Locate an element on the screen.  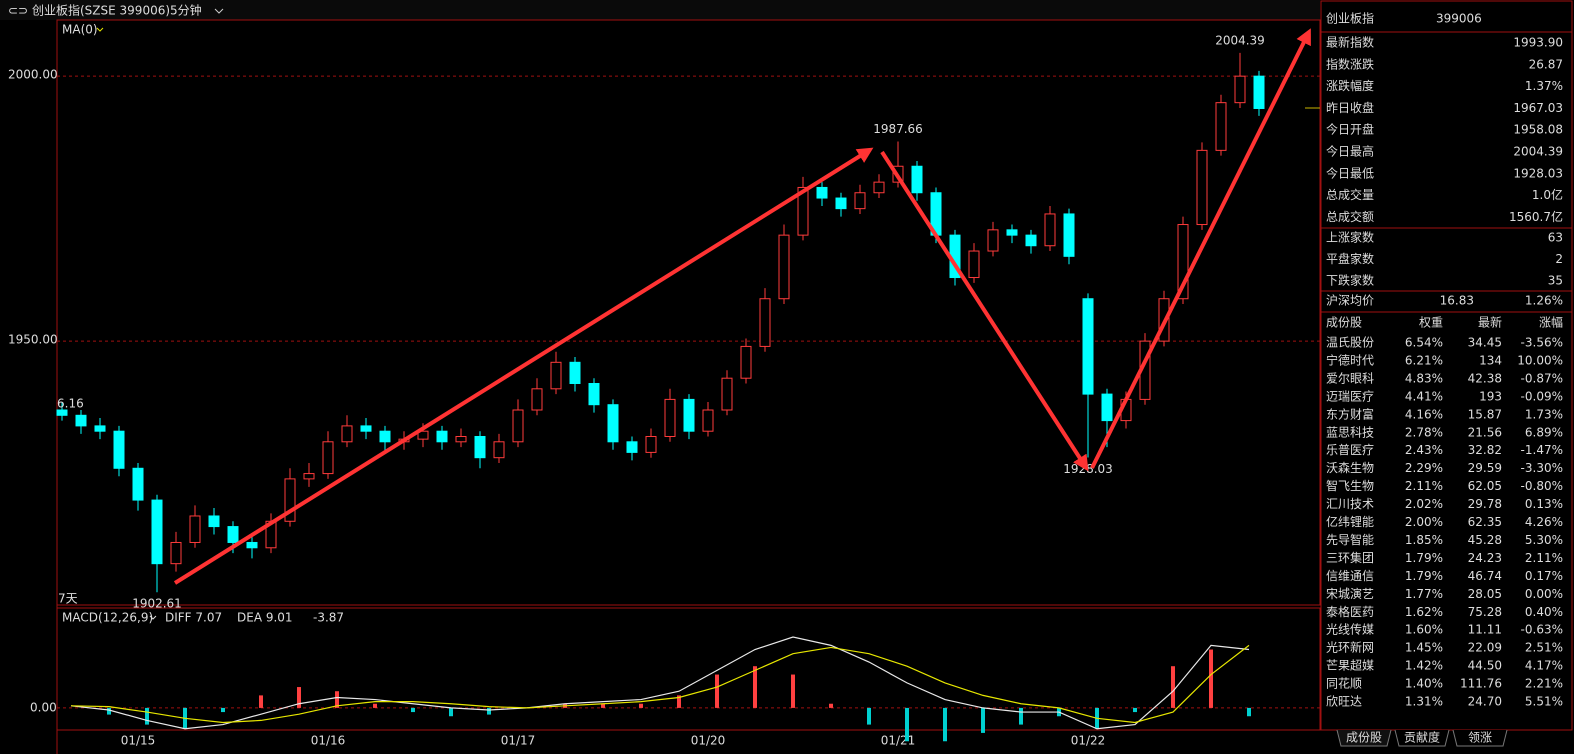
toolbar-title: 创业板指(SZSE 399006) is located at coordinates (101, 10).